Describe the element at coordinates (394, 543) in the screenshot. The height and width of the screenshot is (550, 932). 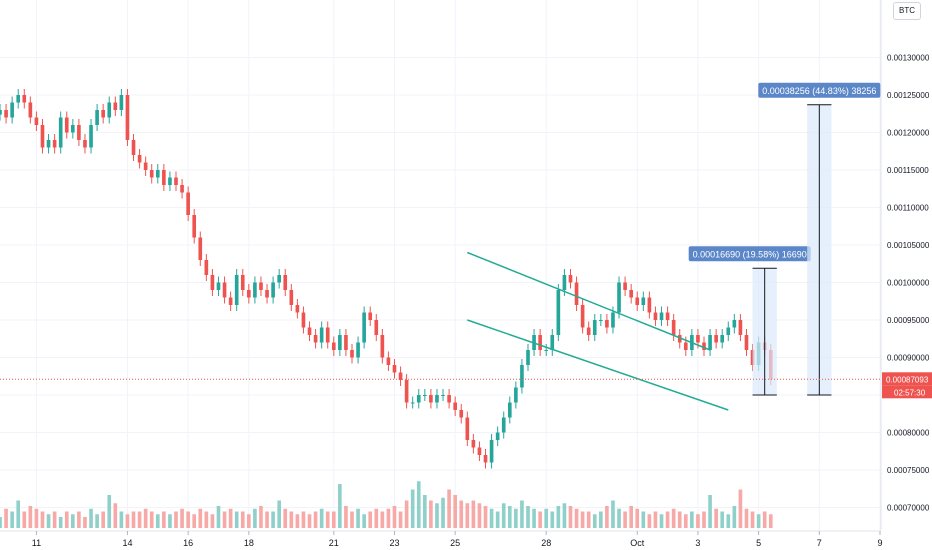
I see `x-tick-label: 23` at that location.